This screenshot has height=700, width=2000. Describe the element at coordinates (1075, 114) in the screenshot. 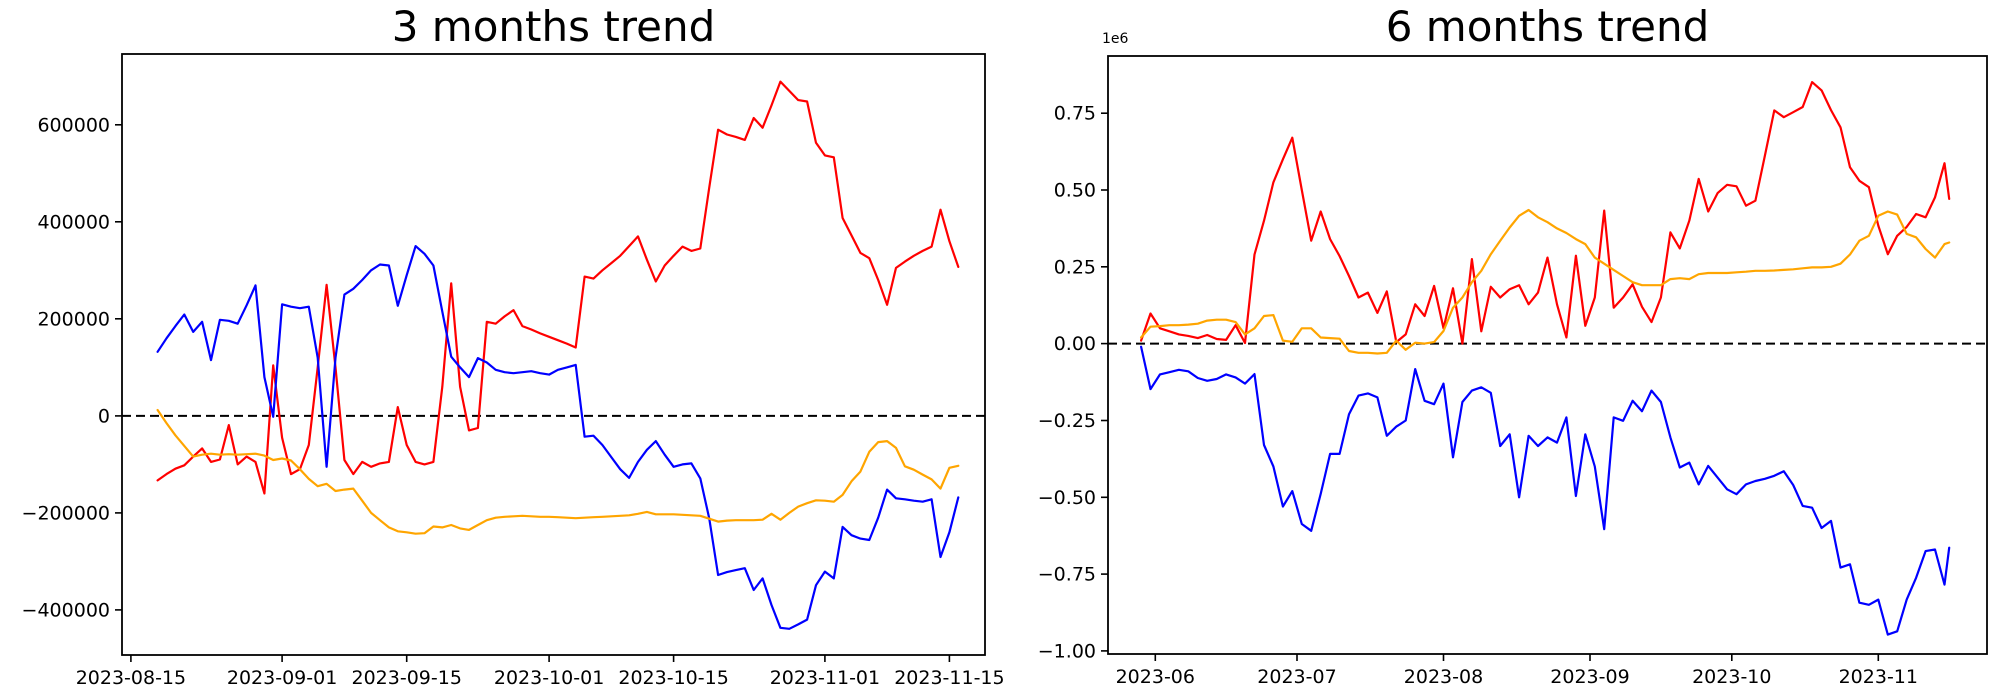

I see `y-tick-label: 0.75` at that location.